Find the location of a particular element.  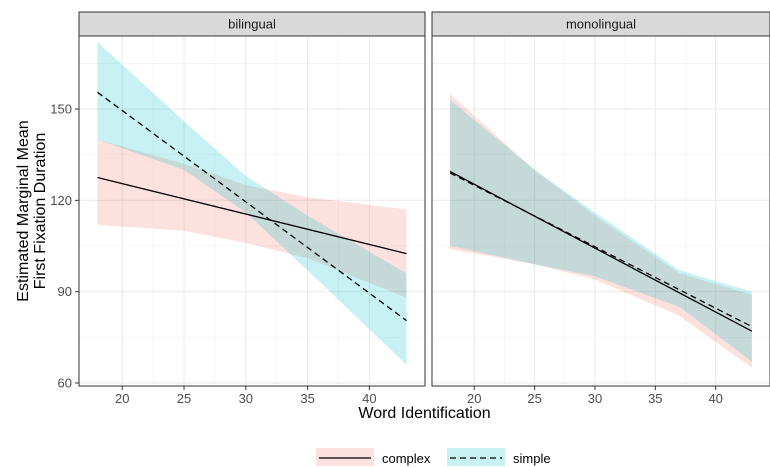

series-line-simple is located at coordinates (601, 250).